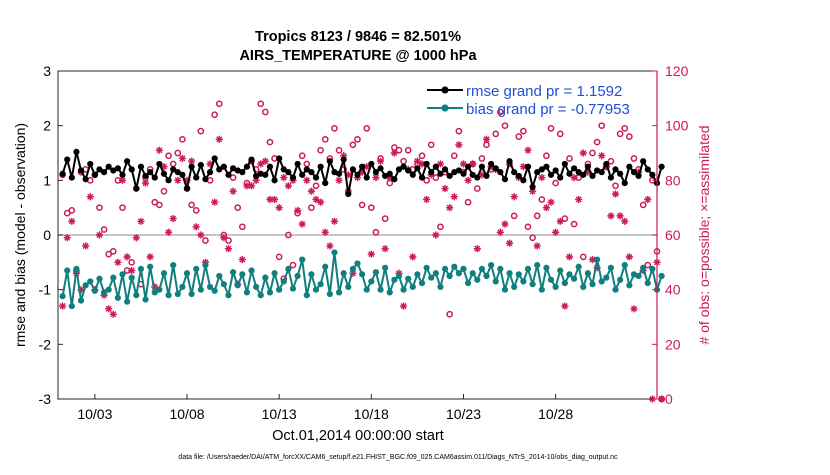 The image size is (830, 475). I want to click on y-right-tick-label: 40, so click(673, 290).